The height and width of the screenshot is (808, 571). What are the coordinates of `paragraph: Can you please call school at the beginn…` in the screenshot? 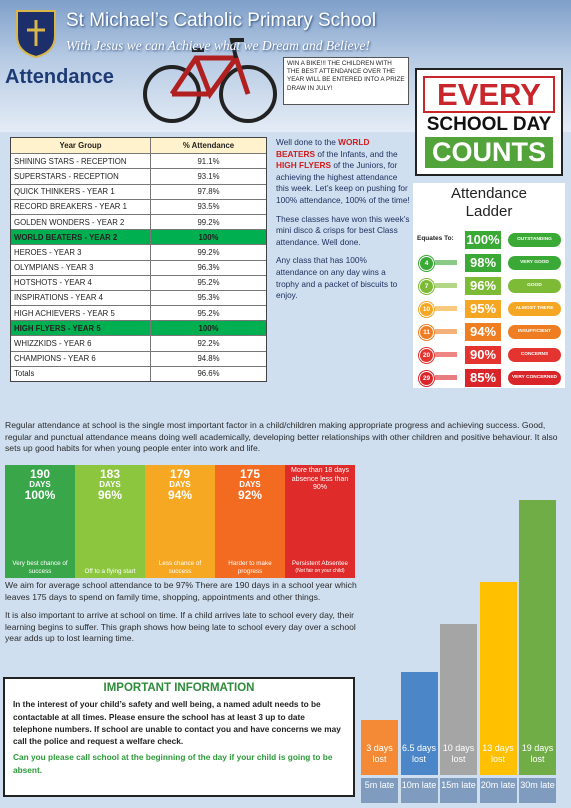 It's located at (173, 763).